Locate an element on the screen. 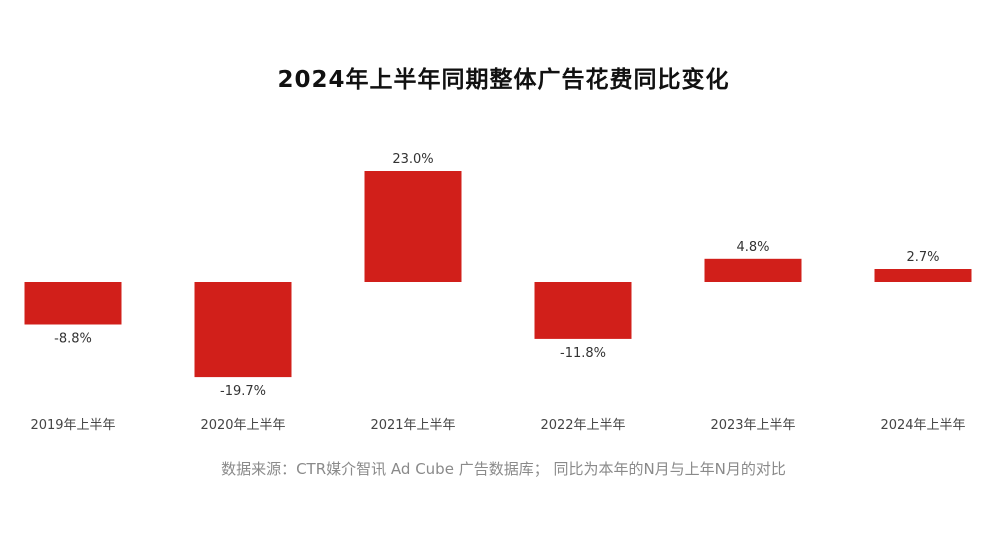 This screenshot has width=1007, height=550. category-label-1: 2019年上半年 is located at coordinates (72, 425).